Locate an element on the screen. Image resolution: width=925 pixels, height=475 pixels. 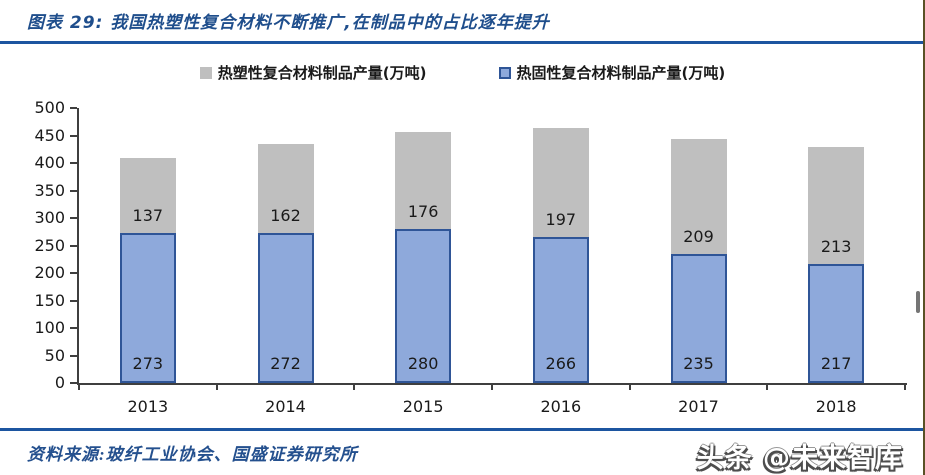
window-right-border is located at coordinates (924, 237).